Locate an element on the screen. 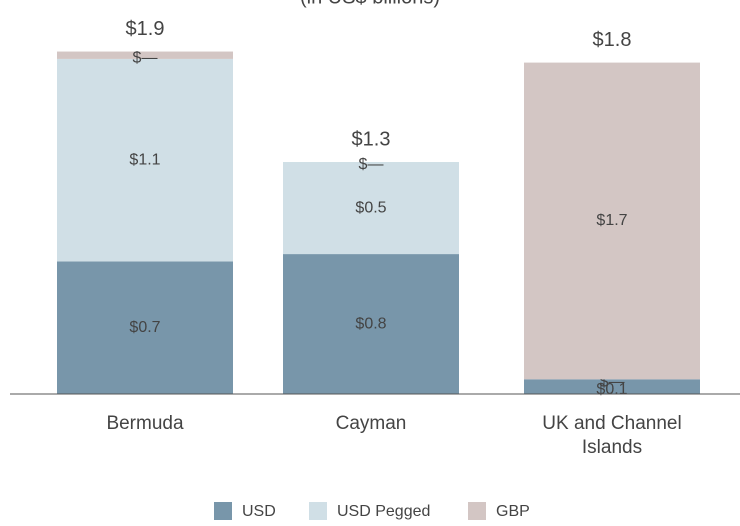  total-label: $1.3 is located at coordinates (371, 139).